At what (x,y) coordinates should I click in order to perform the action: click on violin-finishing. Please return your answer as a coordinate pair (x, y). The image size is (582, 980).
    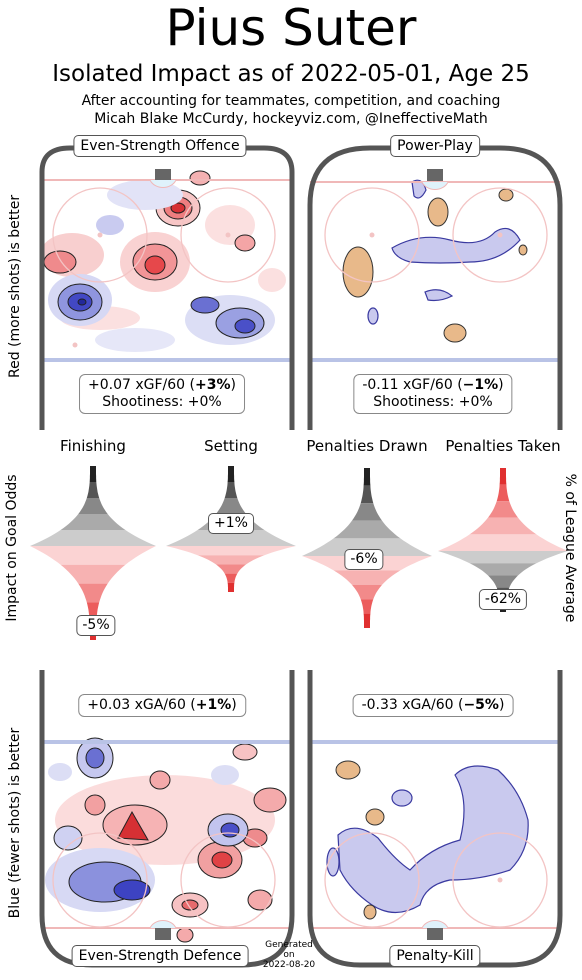
    Looking at the image, I should click on (93, 553).